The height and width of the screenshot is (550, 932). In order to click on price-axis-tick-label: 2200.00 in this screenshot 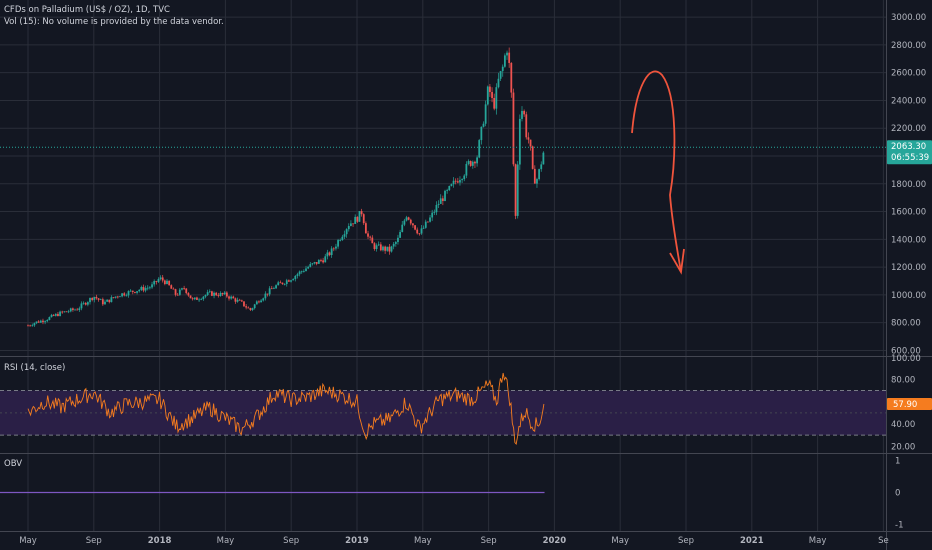, I will do `click(908, 129)`.